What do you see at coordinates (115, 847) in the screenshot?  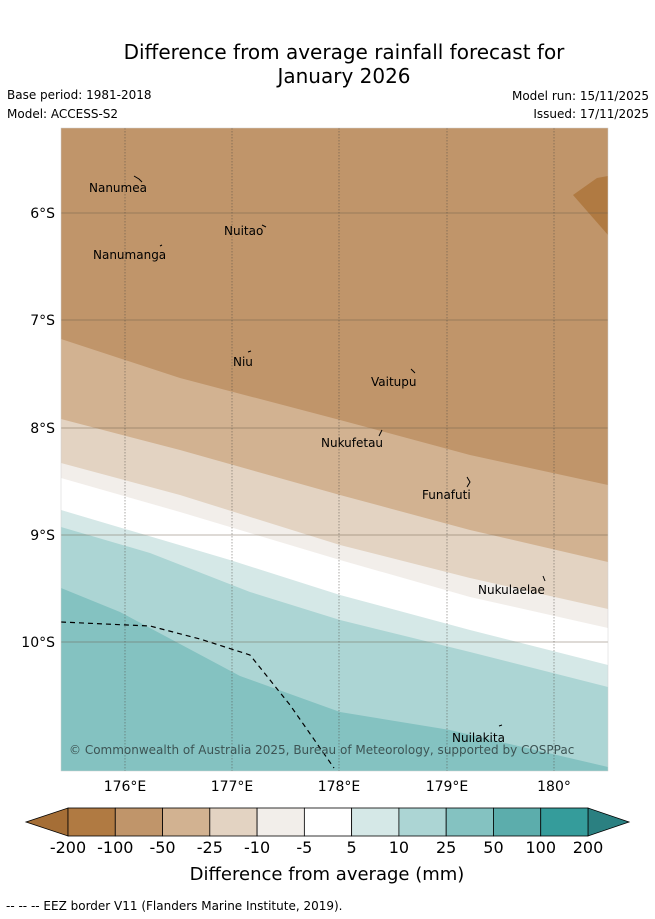 I see `colorbar-tick-label: -100` at bounding box center [115, 847].